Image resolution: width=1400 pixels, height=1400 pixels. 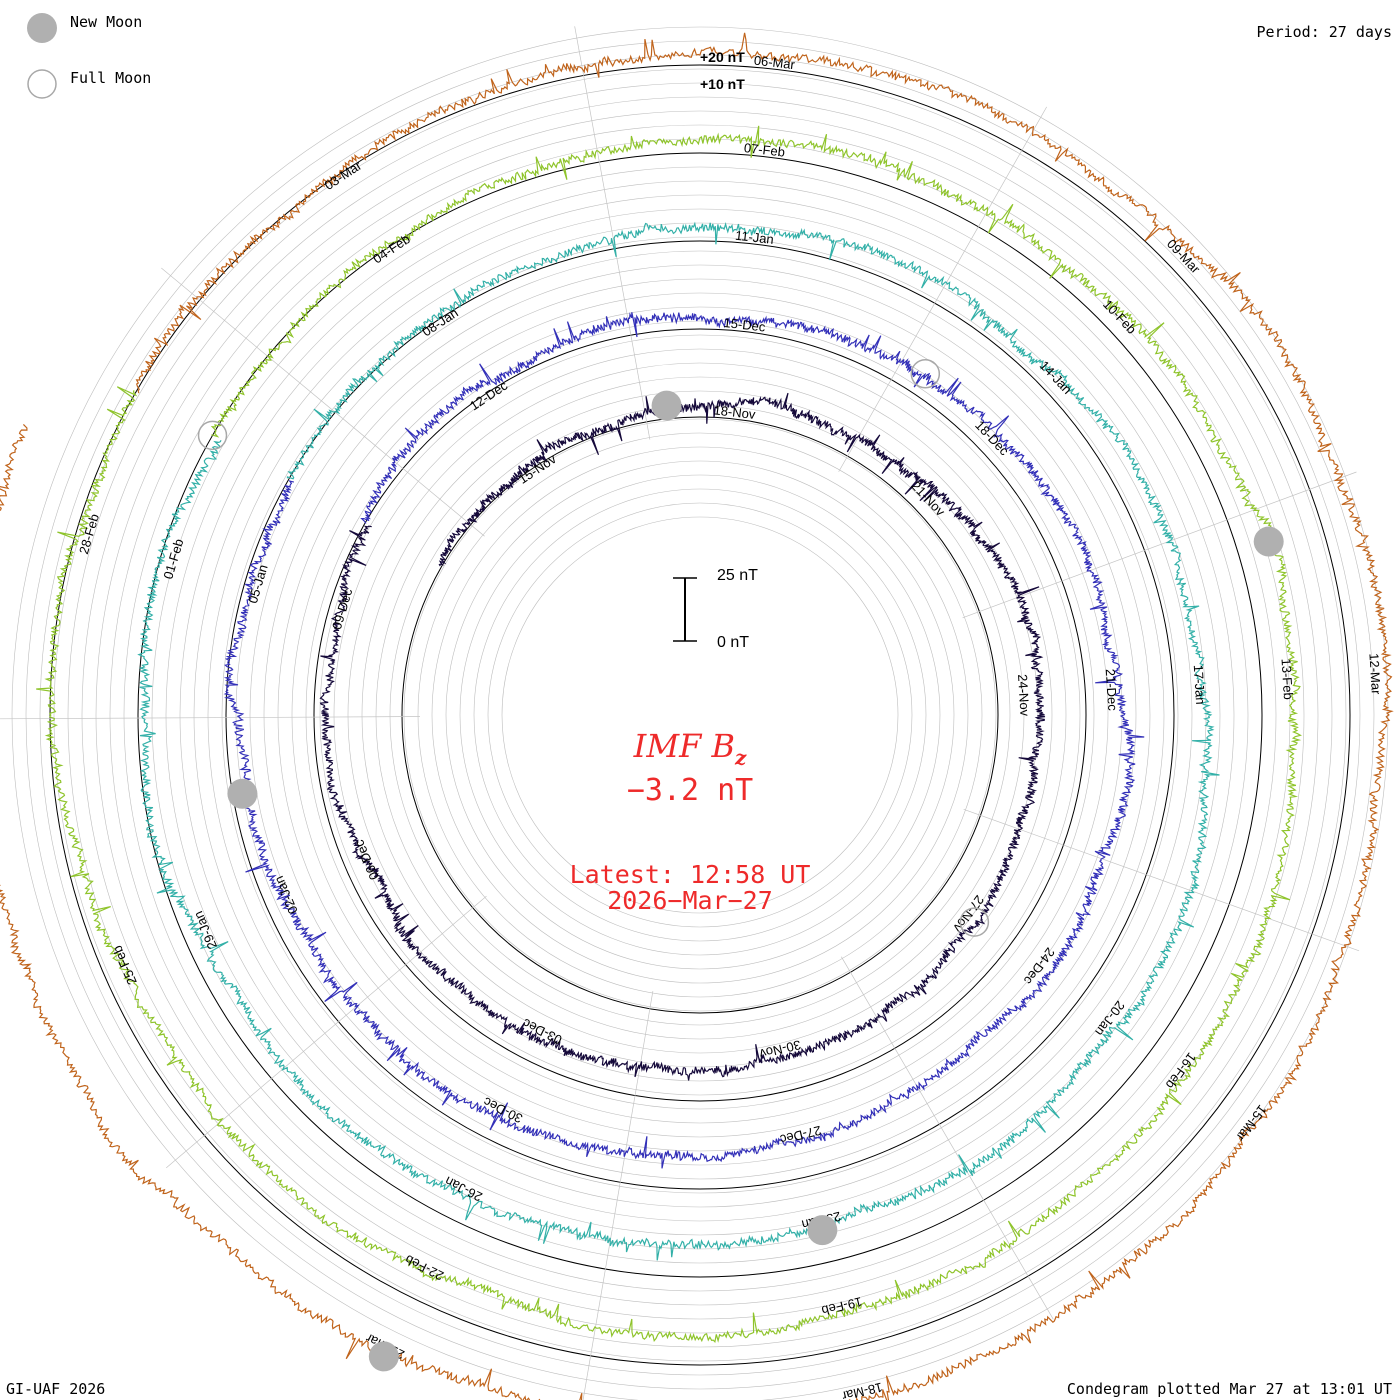 I want to click on latest-date: 2026−Mar−27, so click(x=690, y=900).